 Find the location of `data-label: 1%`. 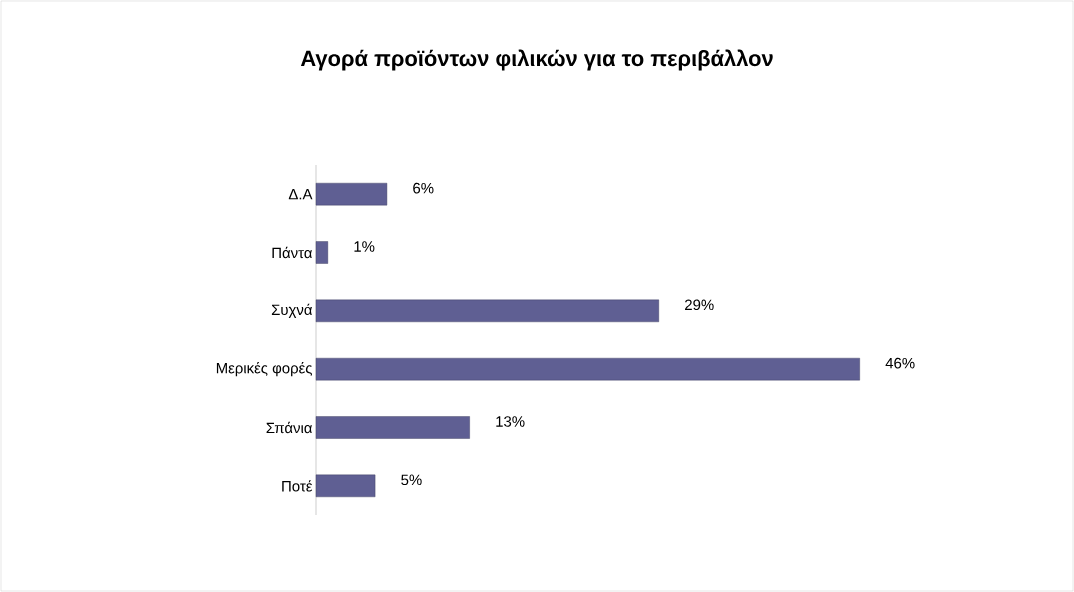

data-label: 1% is located at coordinates (364, 246).